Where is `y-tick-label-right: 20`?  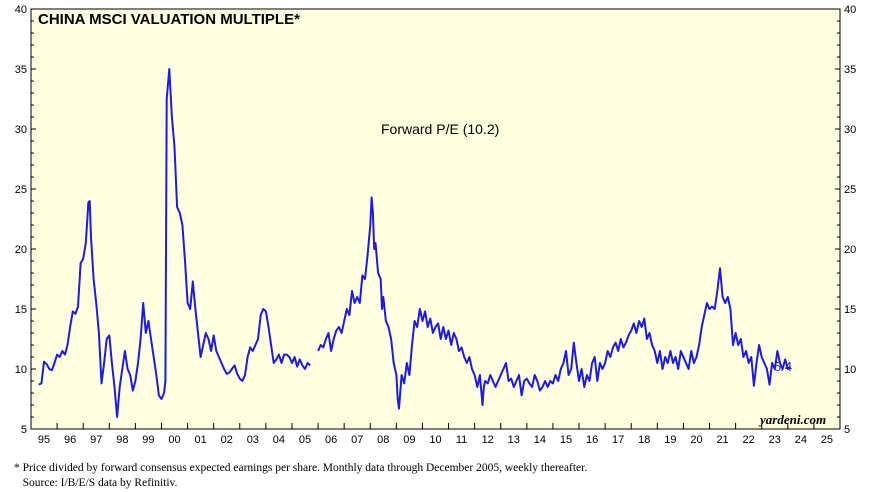 y-tick-label-right: 20 is located at coordinates (850, 250).